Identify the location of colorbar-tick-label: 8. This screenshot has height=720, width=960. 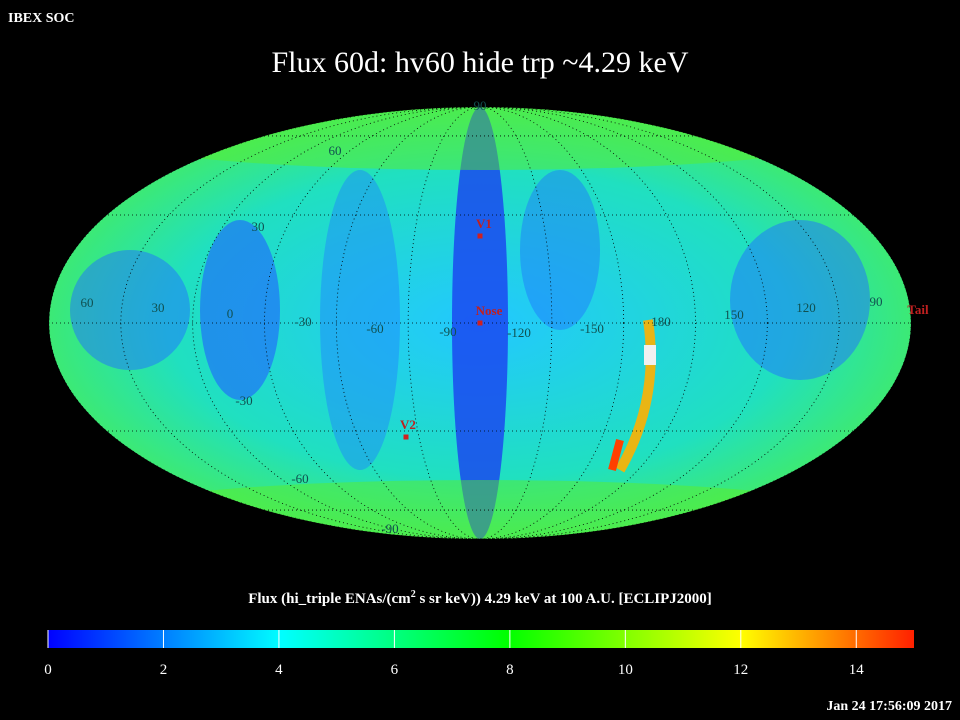
(510, 670).